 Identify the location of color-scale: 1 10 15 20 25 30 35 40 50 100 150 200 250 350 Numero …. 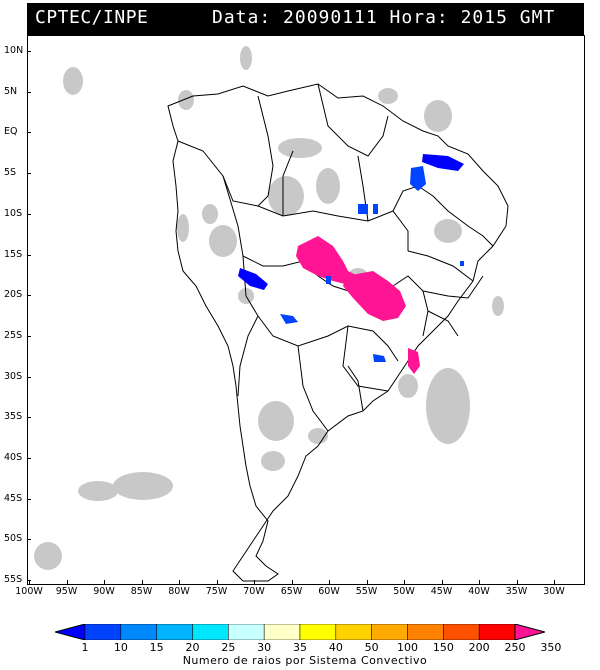
(307, 646).